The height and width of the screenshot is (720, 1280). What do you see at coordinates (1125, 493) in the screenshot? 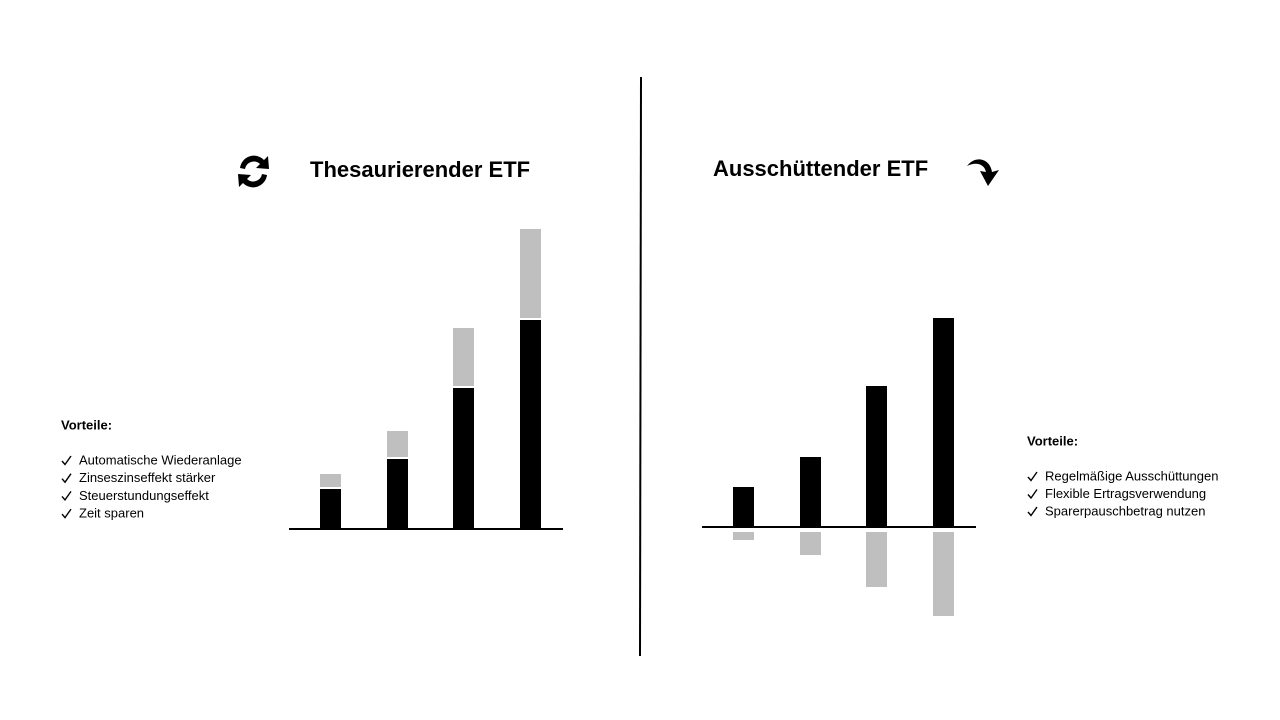
I see `list-item: Flexible Ertragsverwendung` at bounding box center [1125, 493].